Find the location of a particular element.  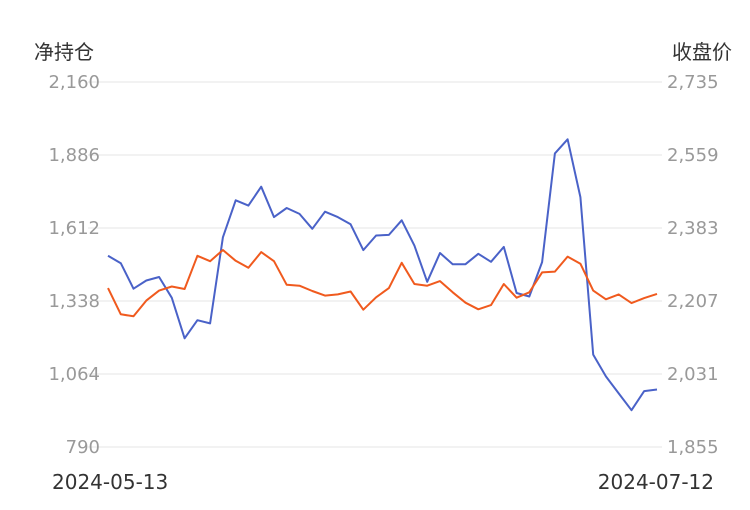

x-axis-end-label: 2024-07-12 is located at coordinates (655, 482).